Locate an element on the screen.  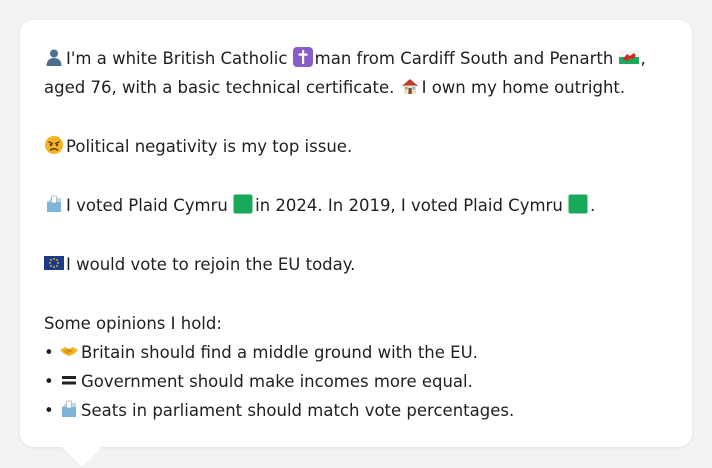
issue-text: Political negativity is my top issue. is located at coordinates (209, 146).